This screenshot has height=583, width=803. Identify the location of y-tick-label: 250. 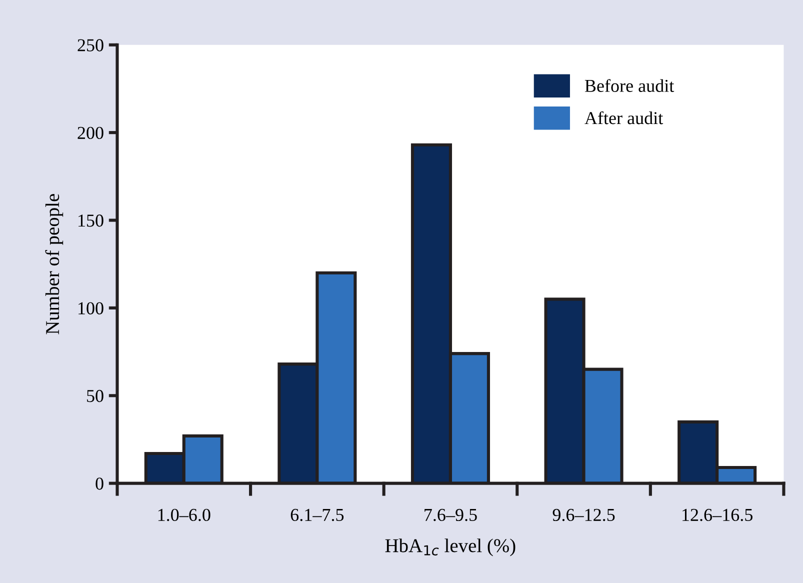
(91, 45).